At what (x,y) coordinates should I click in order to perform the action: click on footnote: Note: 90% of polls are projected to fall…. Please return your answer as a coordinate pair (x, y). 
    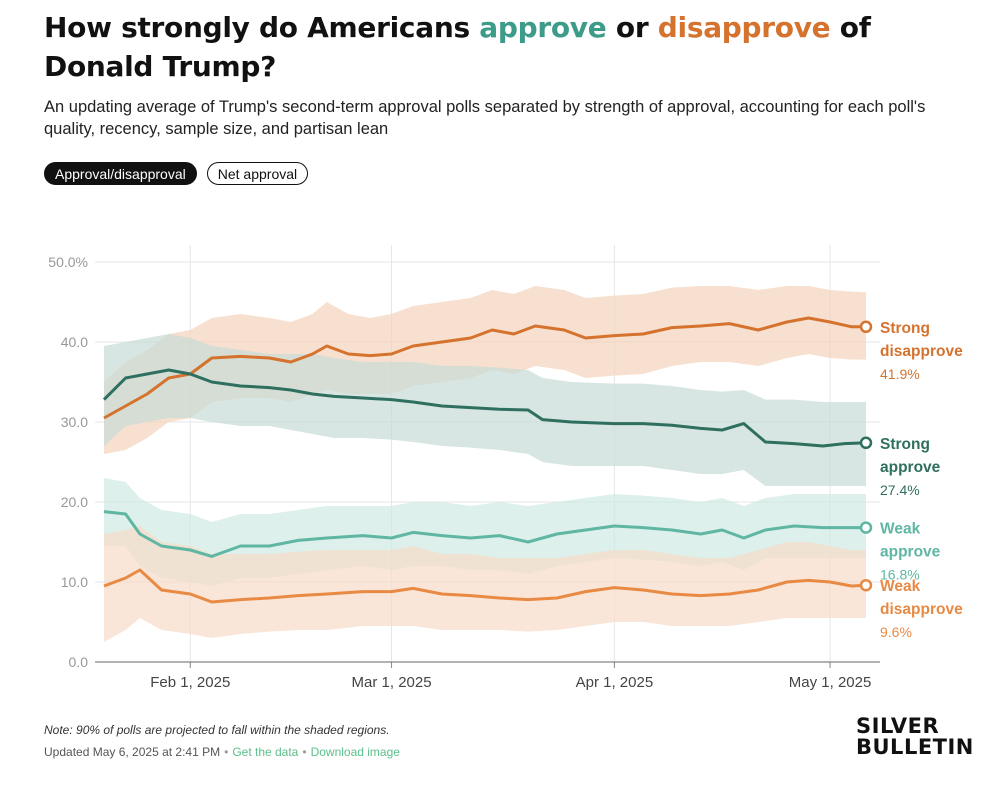
    Looking at the image, I should click on (217, 730).